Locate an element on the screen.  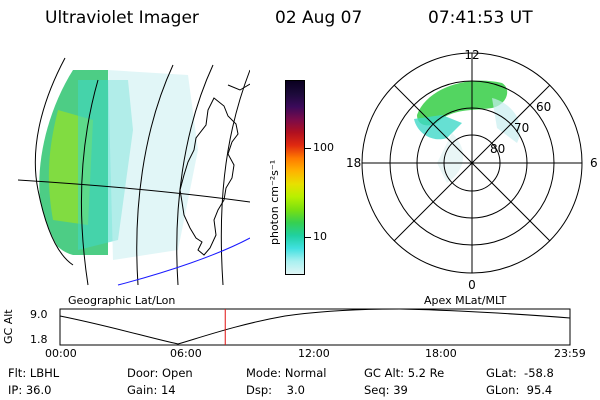
time-axis-tick: 23:59 is located at coordinates (570, 353).